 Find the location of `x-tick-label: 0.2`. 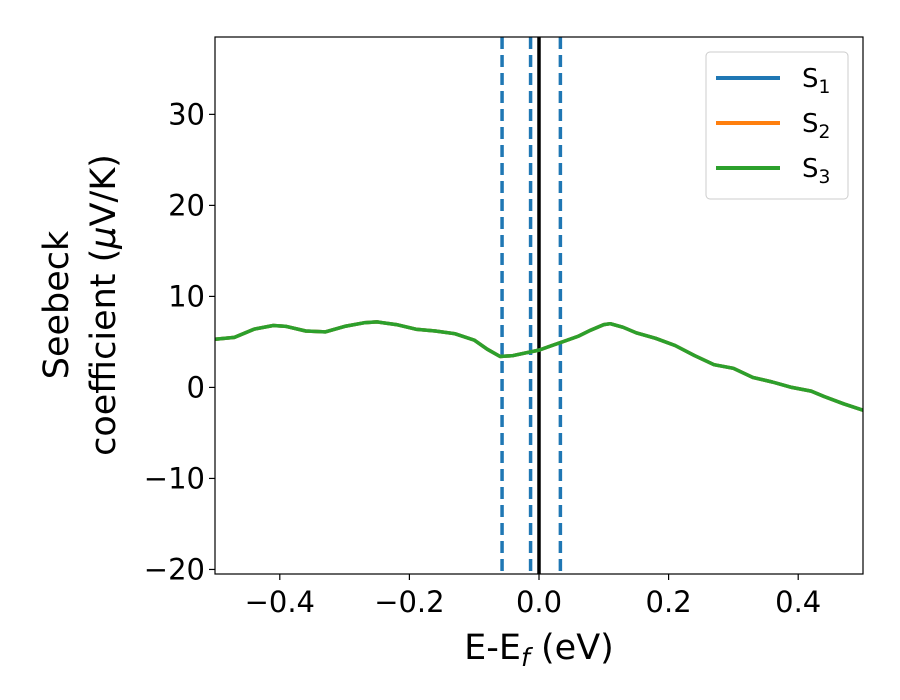

x-tick-label: 0.2 is located at coordinates (669, 602).